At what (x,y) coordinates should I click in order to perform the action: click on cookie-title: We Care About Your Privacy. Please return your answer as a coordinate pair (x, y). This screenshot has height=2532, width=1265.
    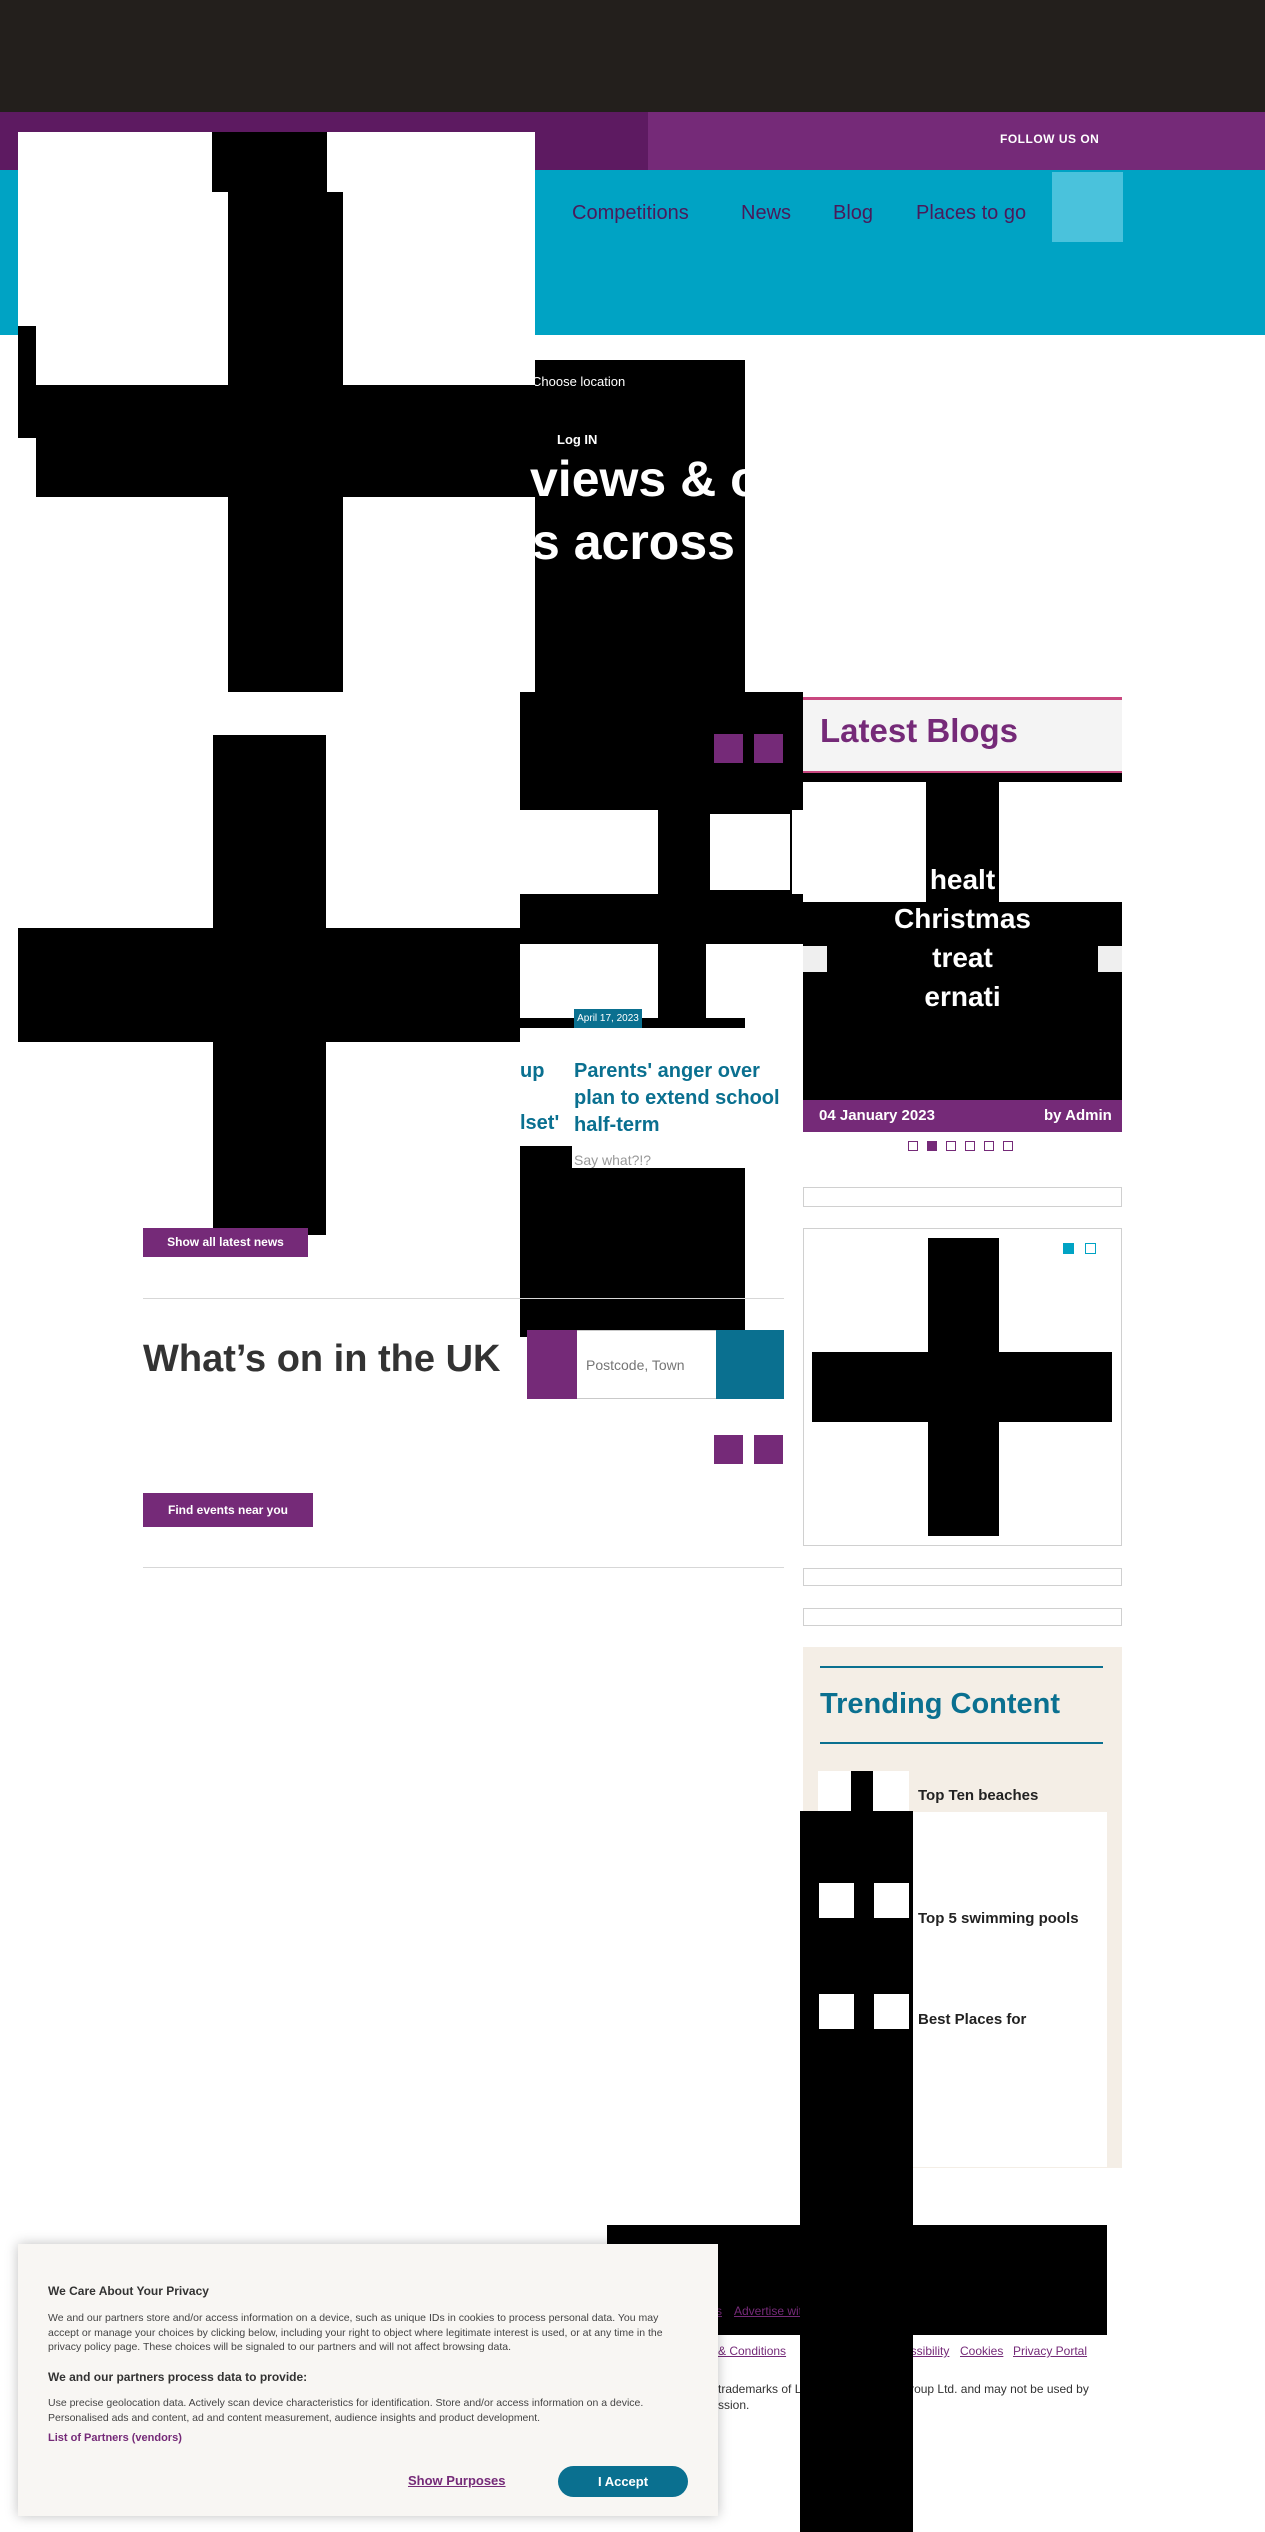
    Looking at the image, I should click on (128, 2291).